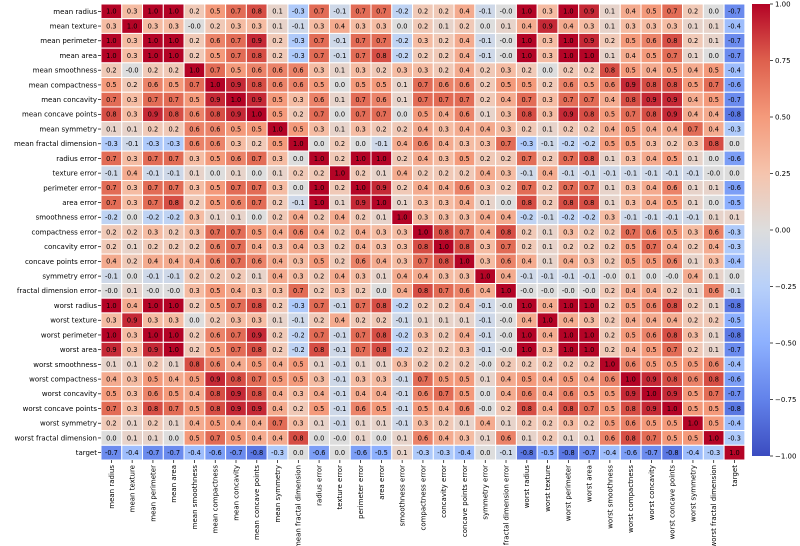 The height and width of the screenshot is (546, 800). What do you see at coordinates (70, 247) in the screenshot?
I see `y-tick-label: concavity error` at bounding box center [70, 247].